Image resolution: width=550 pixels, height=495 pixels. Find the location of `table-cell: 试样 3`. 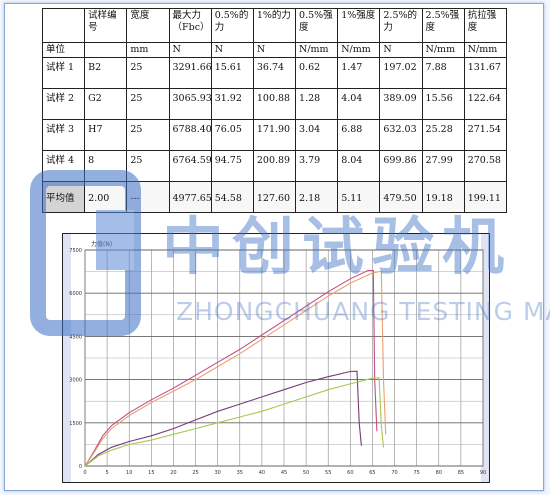

table-cell: 试样 3 is located at coordinates (63, 135).